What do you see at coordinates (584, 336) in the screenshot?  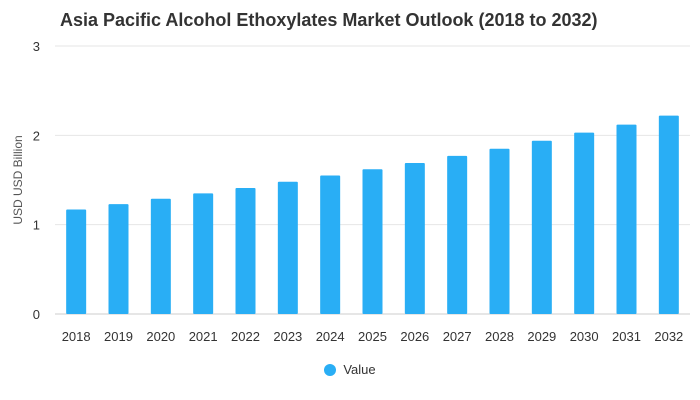 I see `x-tick-label: 2030` at bounding box center [584, 336].